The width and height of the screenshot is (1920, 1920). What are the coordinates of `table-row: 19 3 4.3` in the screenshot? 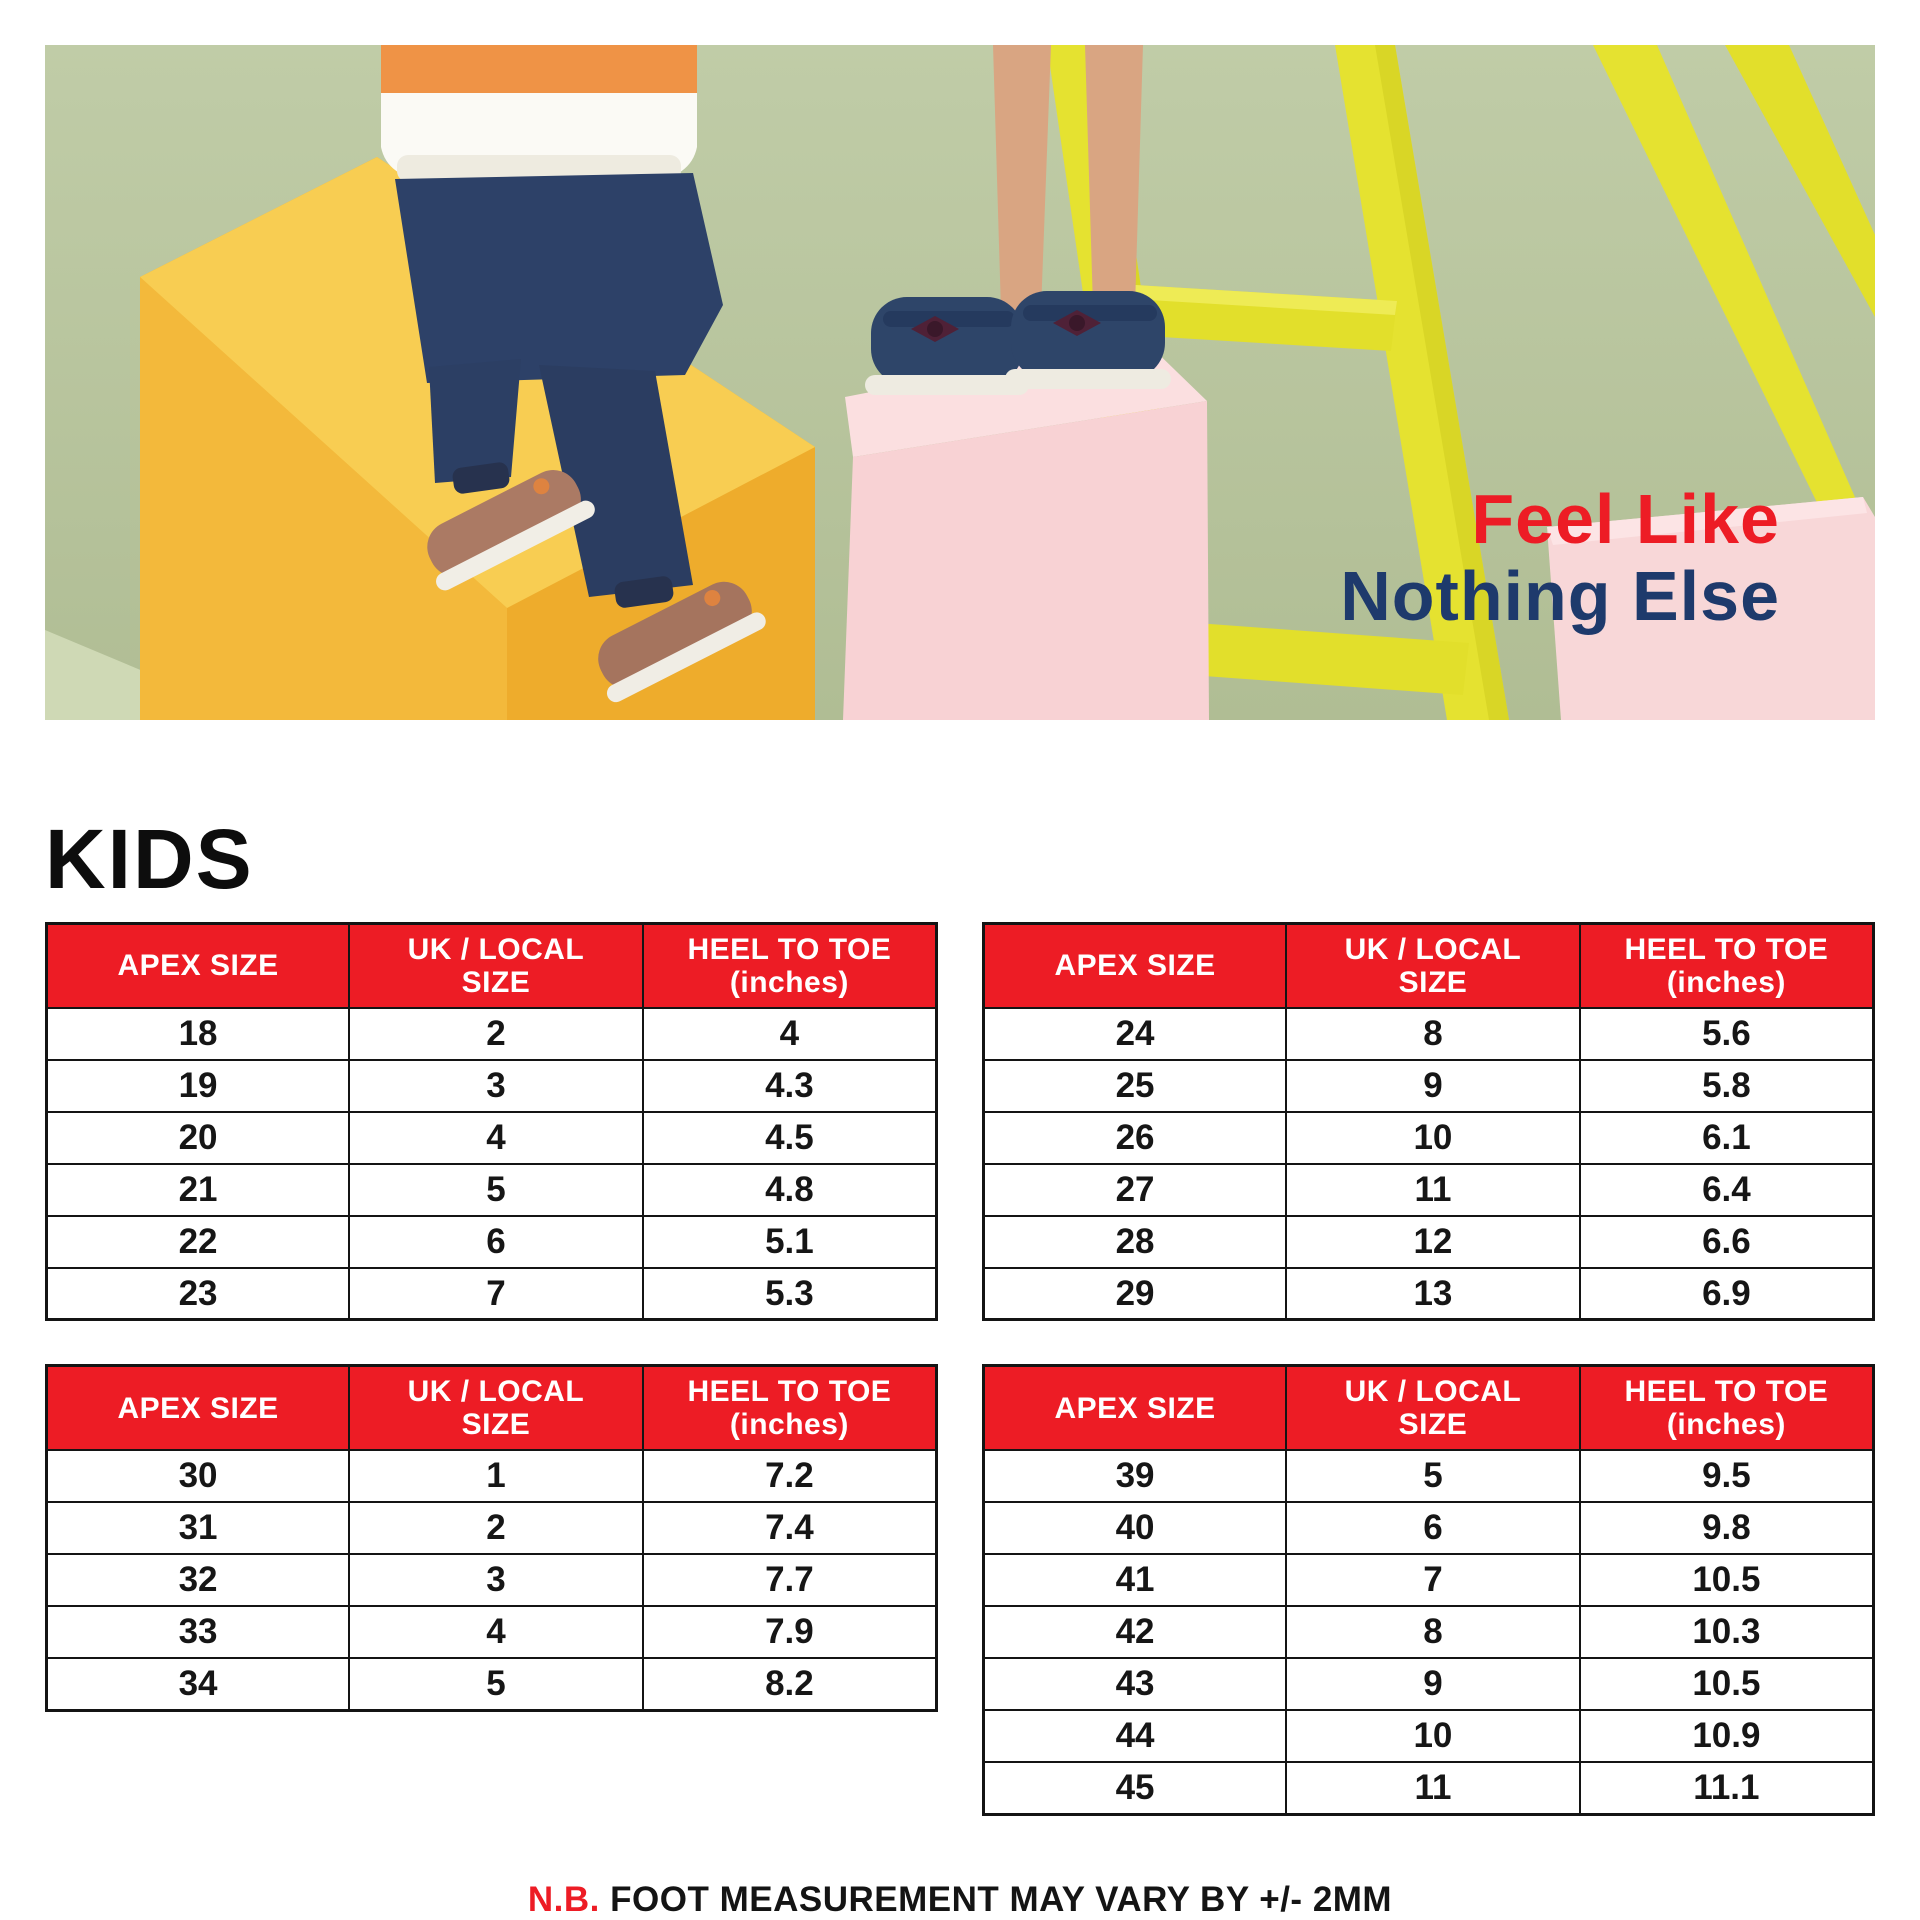 It's located at (491, 1085).